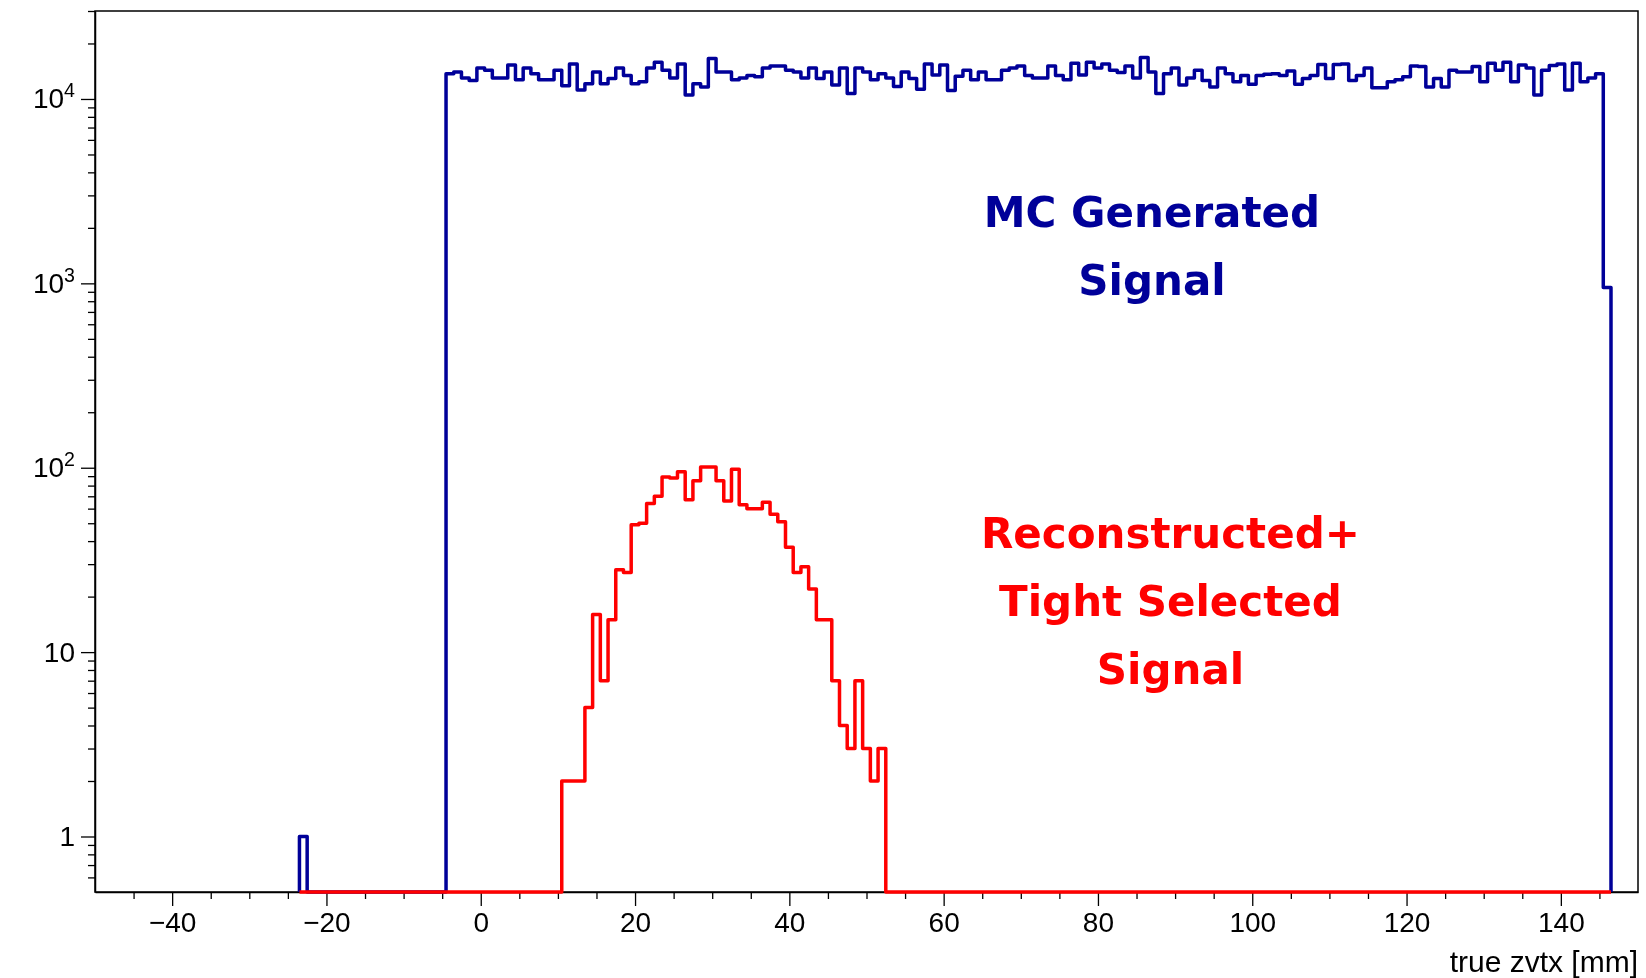  Describe the element at coordinates (1407, 923) in the screenshot. I see `x-tick-label: 120` at that location.